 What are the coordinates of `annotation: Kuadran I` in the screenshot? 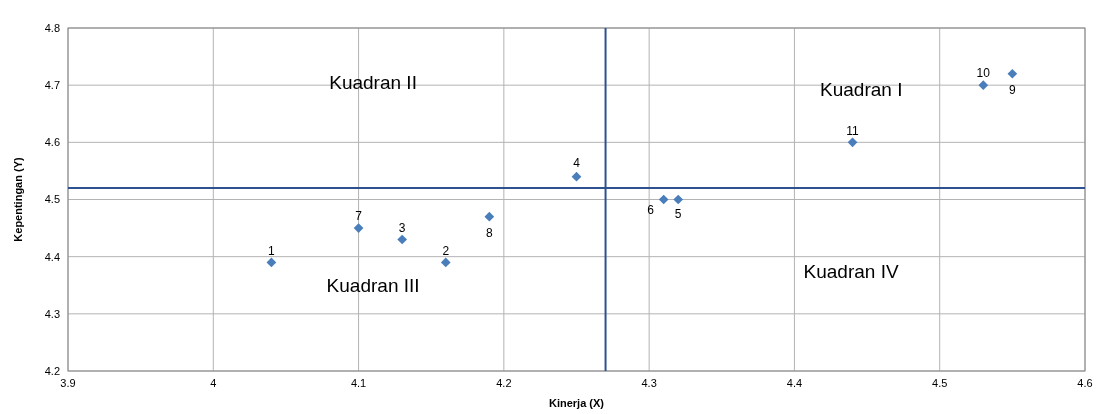 It's located at (861, 90).